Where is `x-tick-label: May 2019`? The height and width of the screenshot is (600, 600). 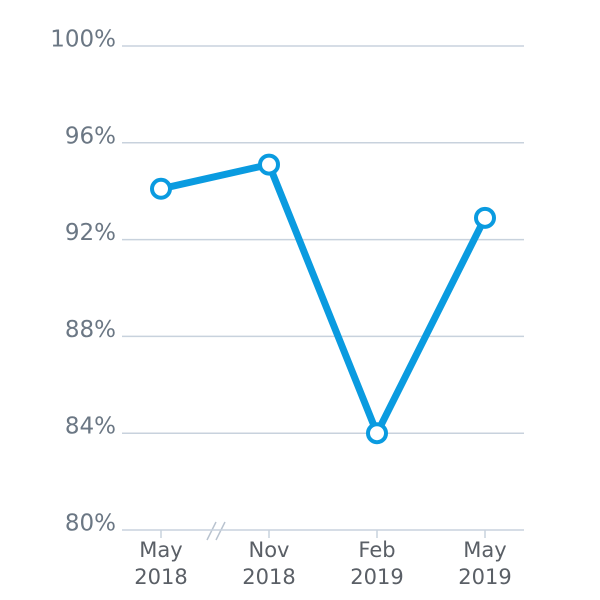 x-tick-label: May 2019 is located at coordinates (485, 563).